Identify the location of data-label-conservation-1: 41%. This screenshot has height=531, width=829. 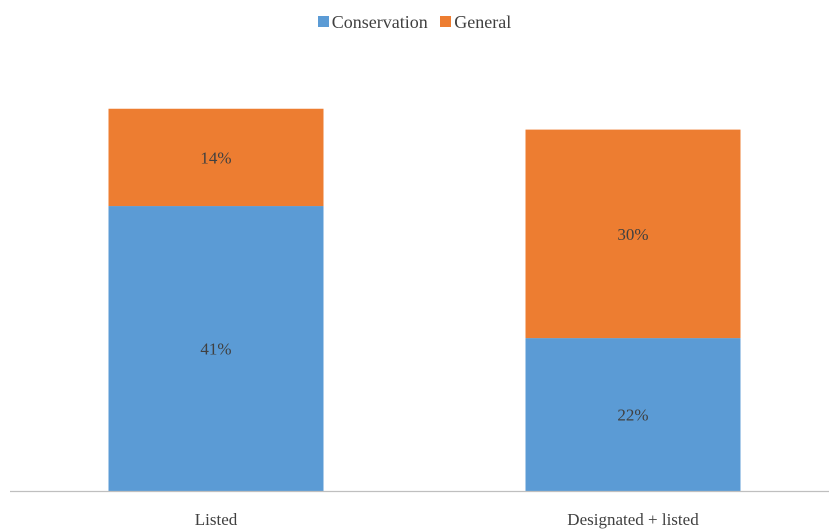
(215, 349).